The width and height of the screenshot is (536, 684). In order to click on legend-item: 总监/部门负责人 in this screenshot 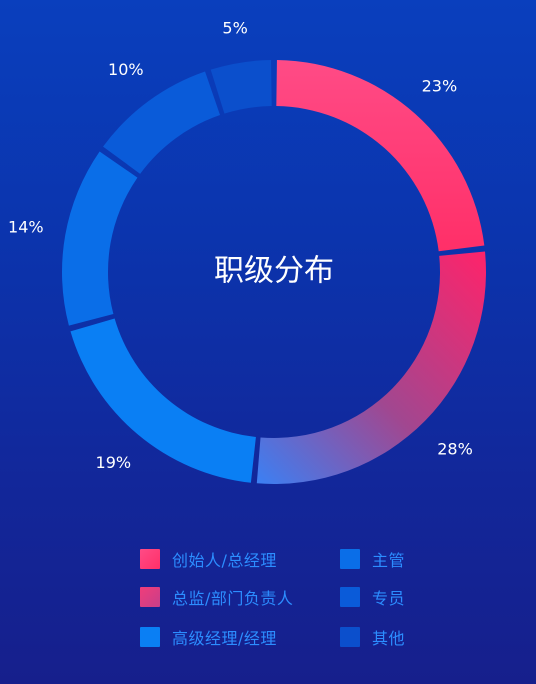, I will do `click(216, 597)`.